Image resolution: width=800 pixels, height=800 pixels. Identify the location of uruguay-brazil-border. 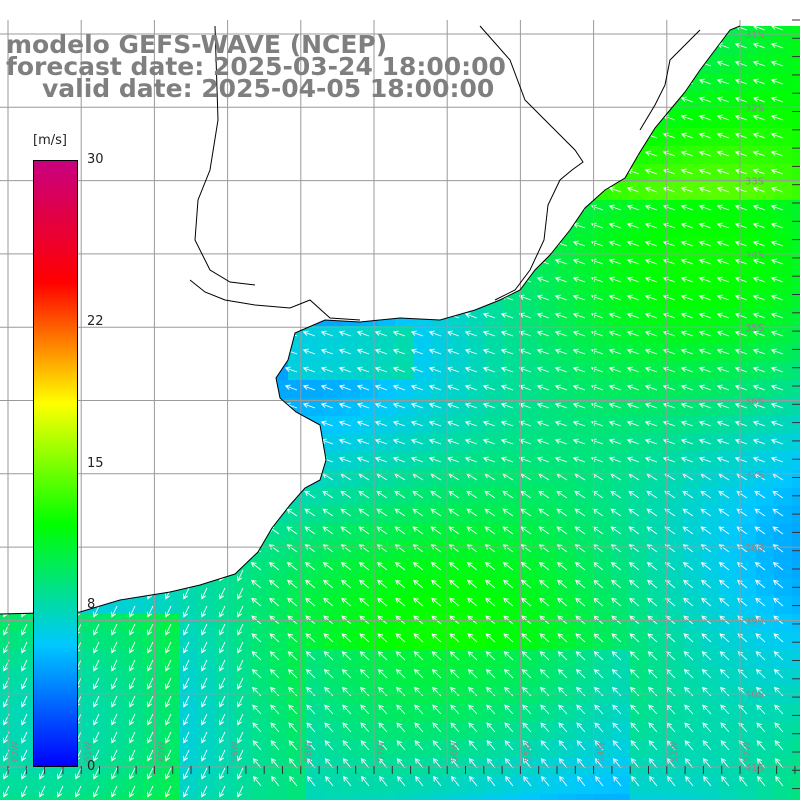
(531, 163).